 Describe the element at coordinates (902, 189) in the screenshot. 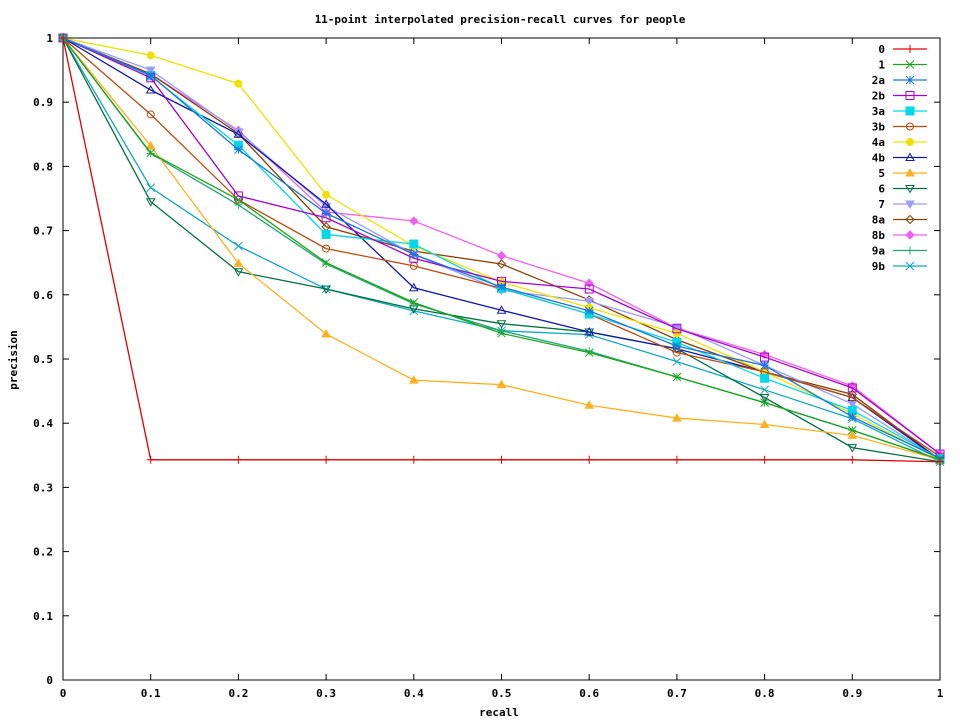

I see `legend-entry: 6` at that location.